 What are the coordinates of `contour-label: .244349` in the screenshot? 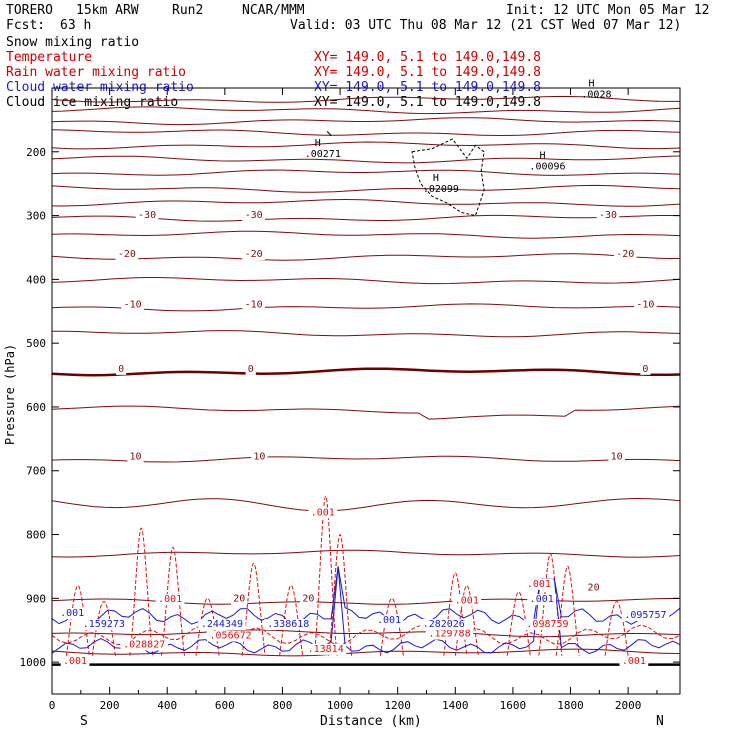 It's located at (222, 624).